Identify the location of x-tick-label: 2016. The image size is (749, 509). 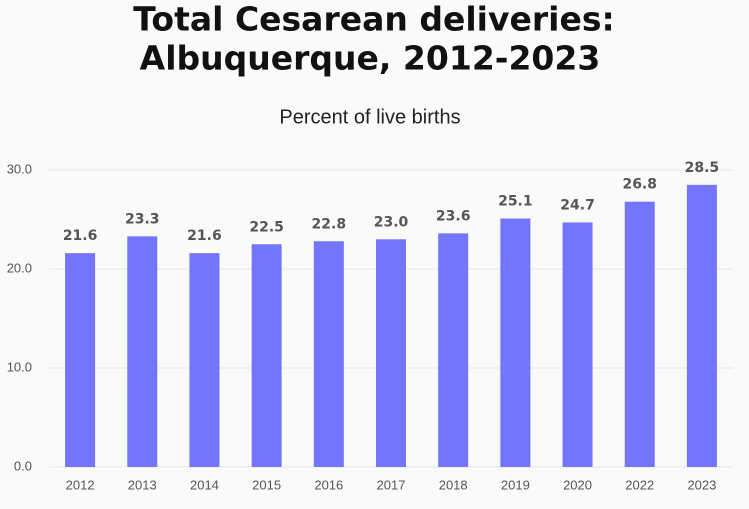
(328, 484).